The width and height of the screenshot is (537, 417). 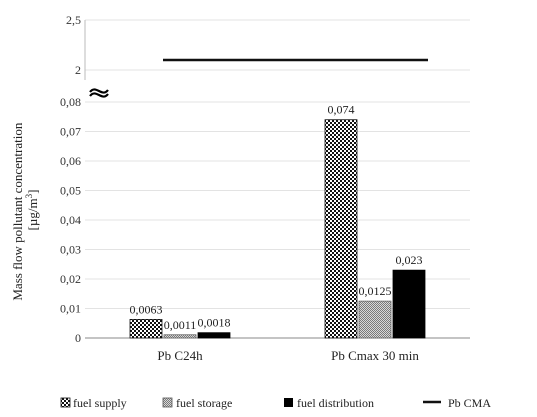 I want to click on y-tick-label: 0, so click(x=78, y=338).